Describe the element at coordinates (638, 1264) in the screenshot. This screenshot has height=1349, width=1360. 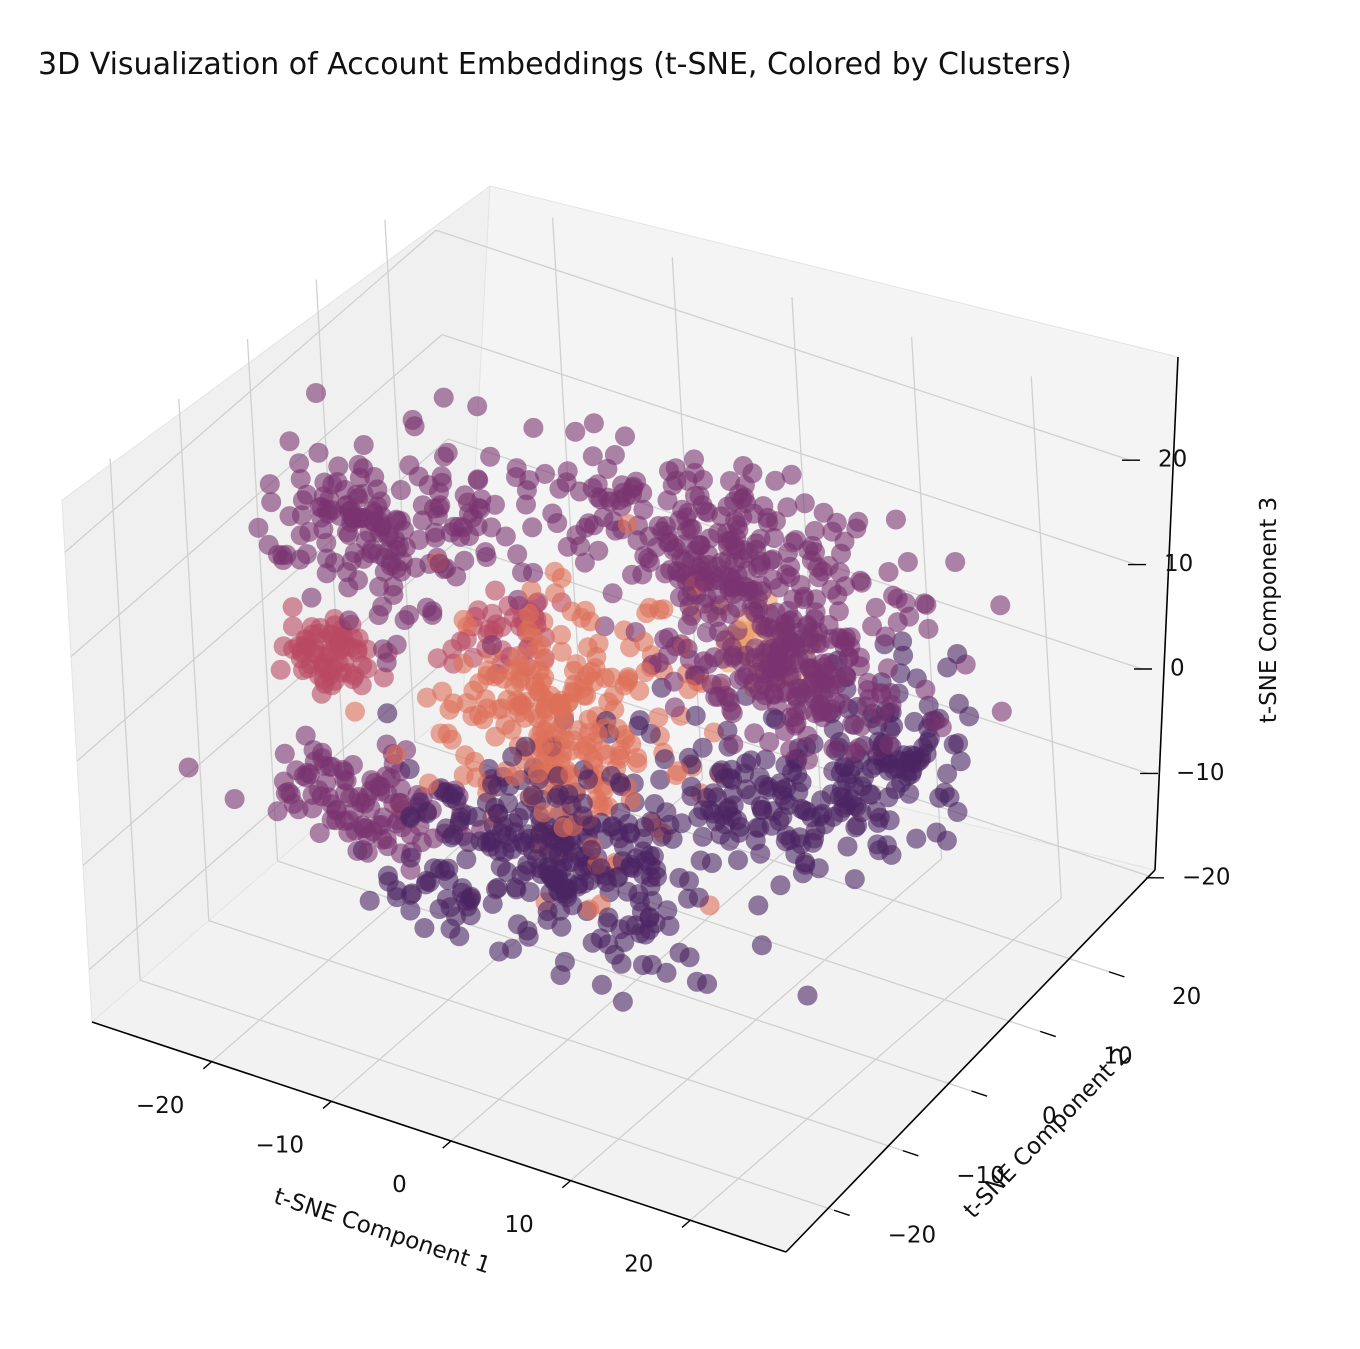
I see `x-tick-label: 20` at that location.